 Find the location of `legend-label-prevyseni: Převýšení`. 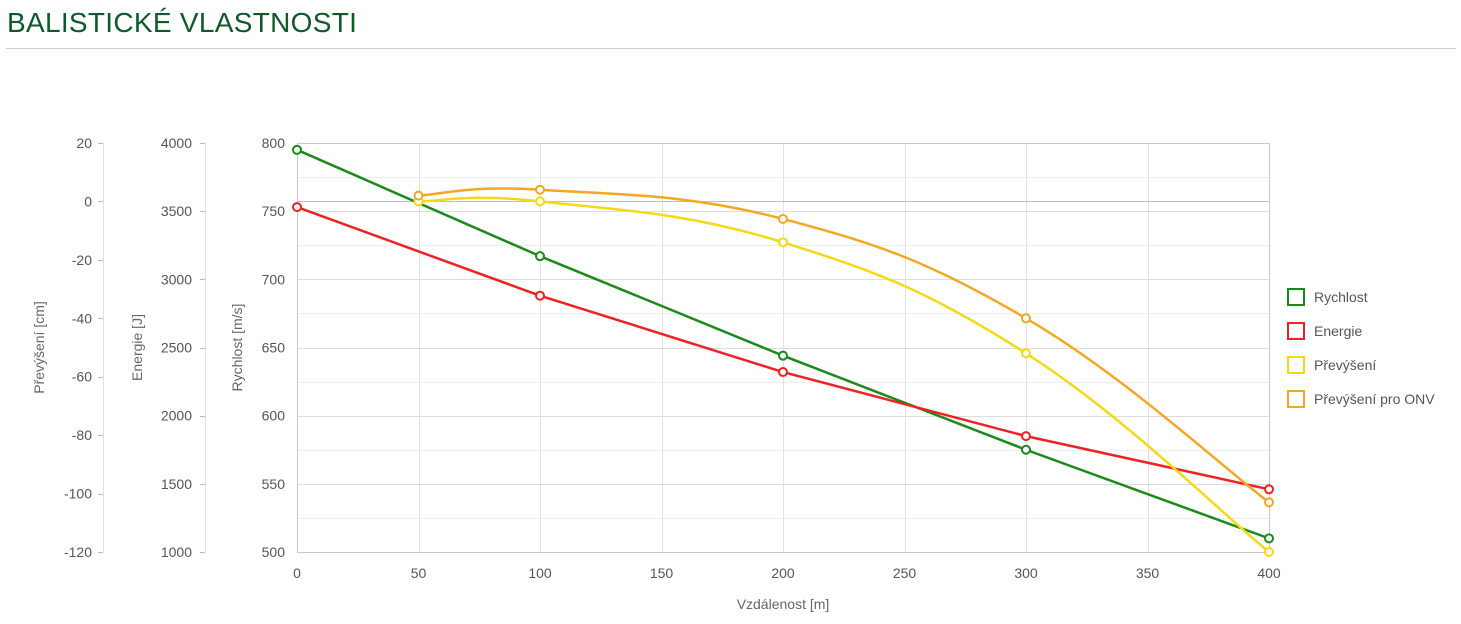

legend-label-prevyseni: Převýšení is located at coordinates (1345, 365).